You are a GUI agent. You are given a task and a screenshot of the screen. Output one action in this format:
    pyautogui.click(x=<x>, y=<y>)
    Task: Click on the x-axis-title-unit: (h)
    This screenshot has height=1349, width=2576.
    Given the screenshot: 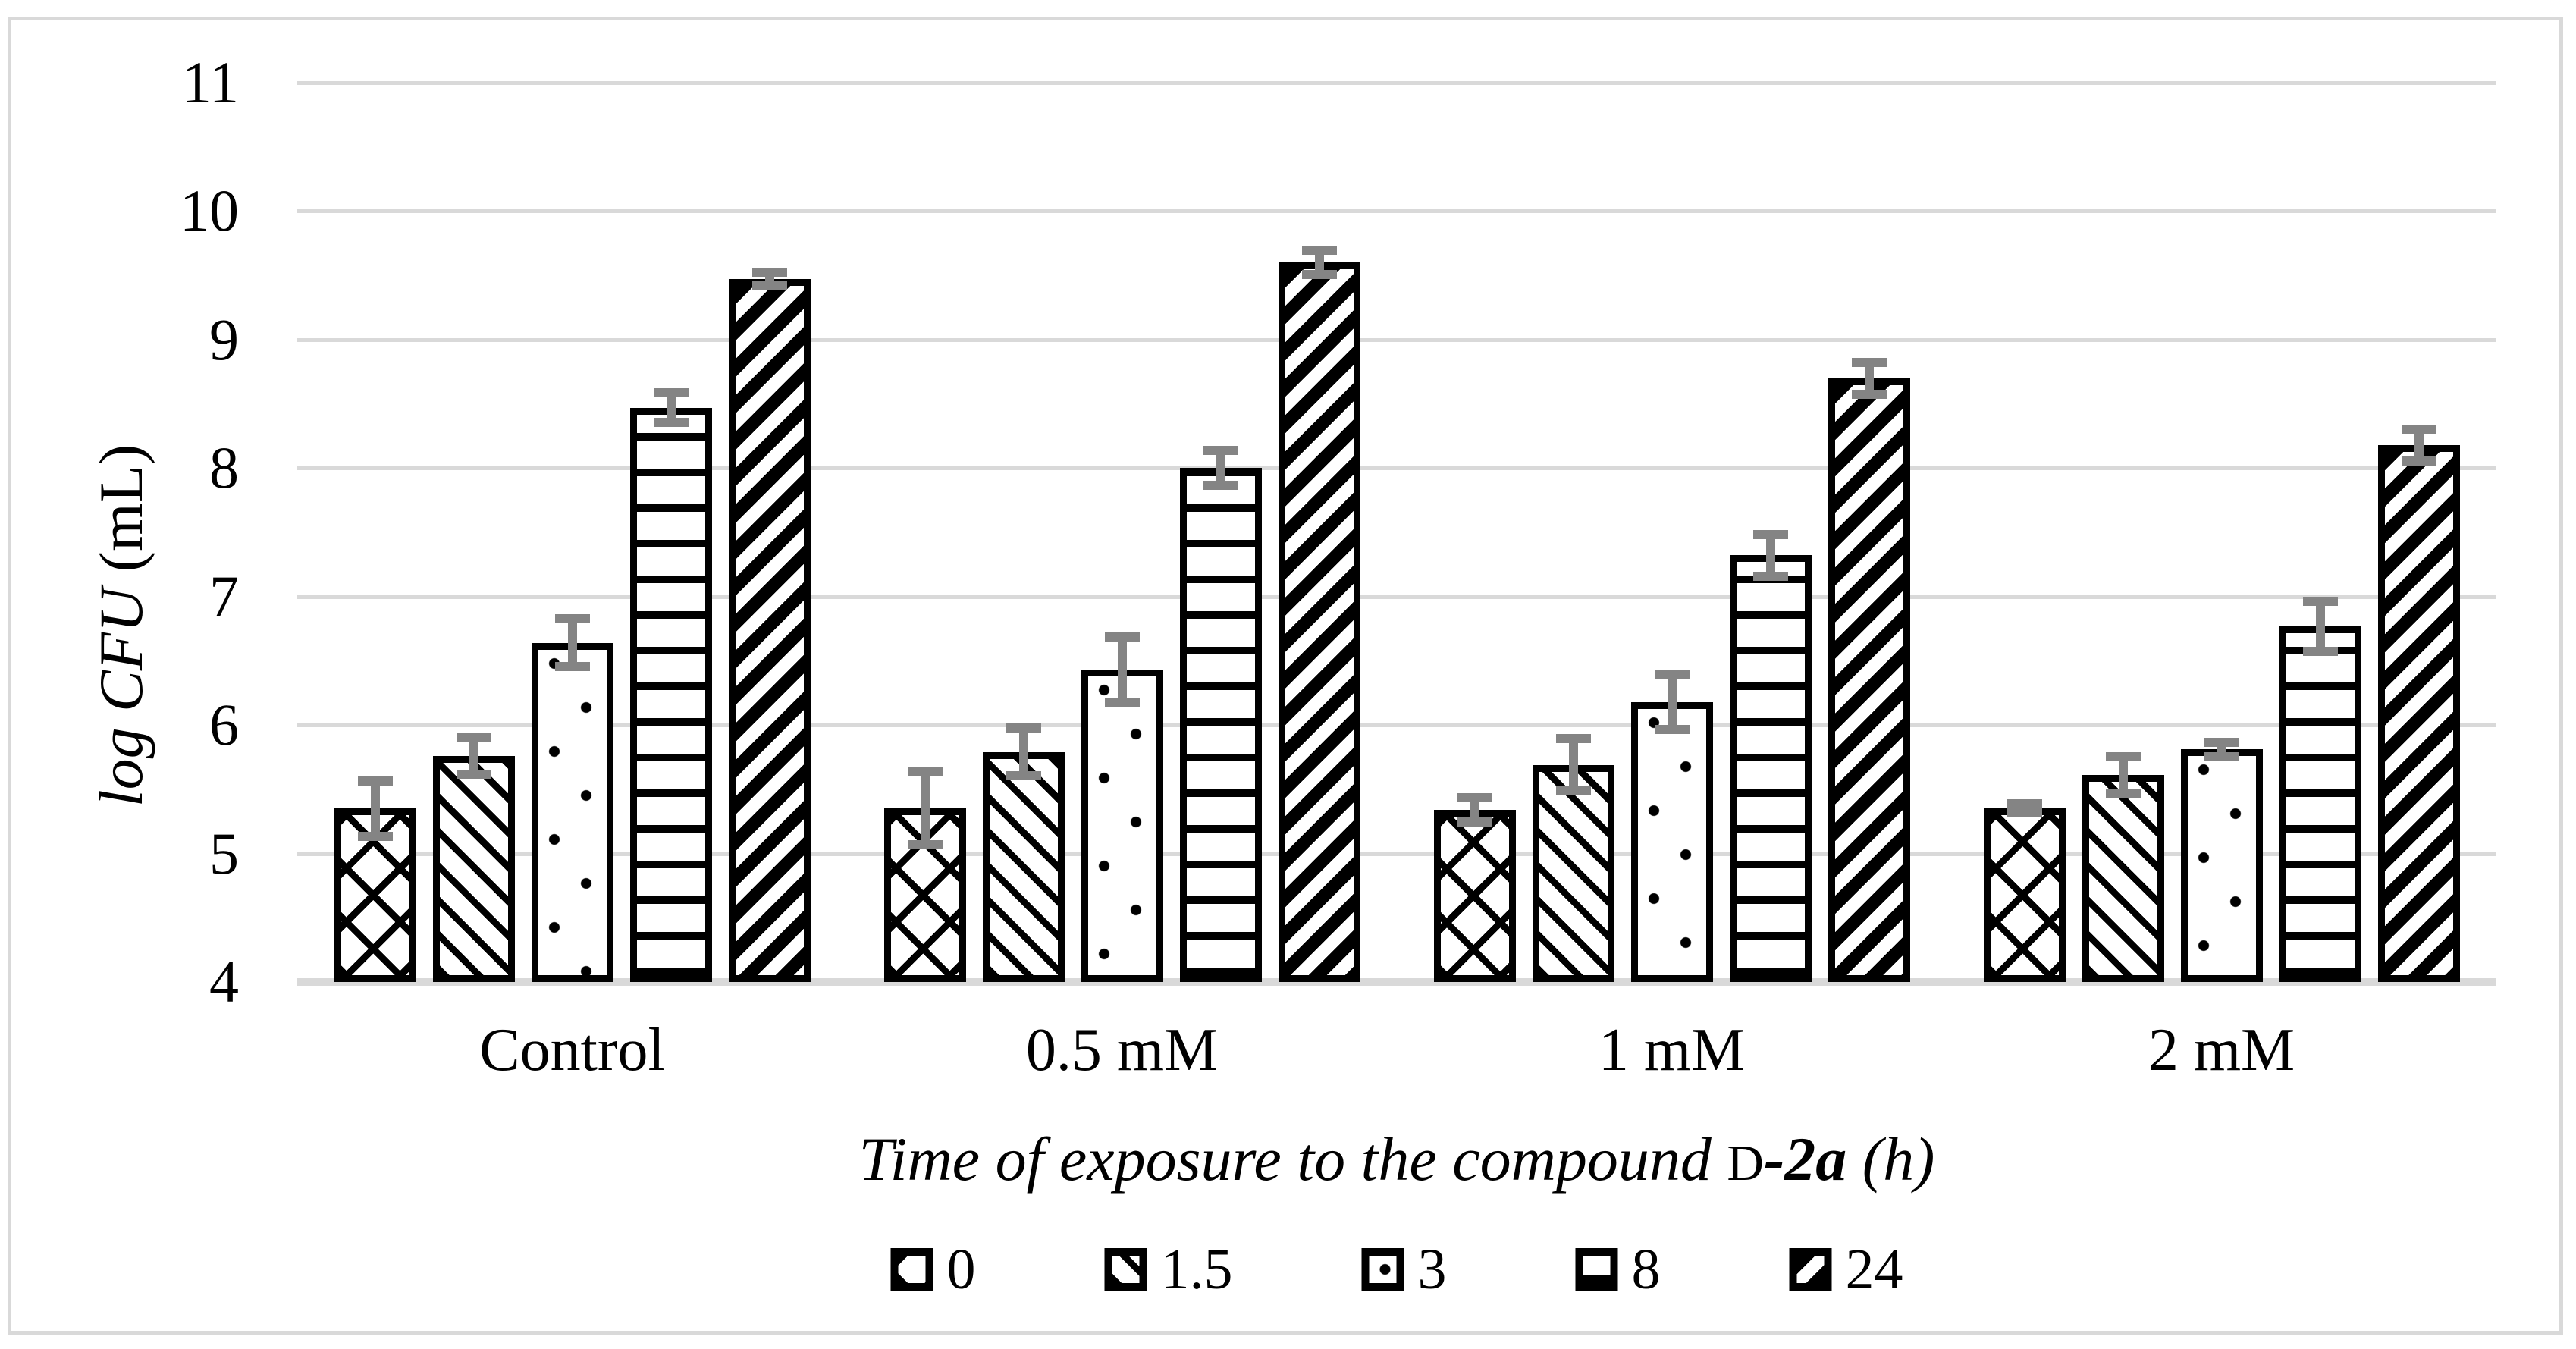 What is the action you would take?
    pyautogui.click(x=1890, y=1159)
    